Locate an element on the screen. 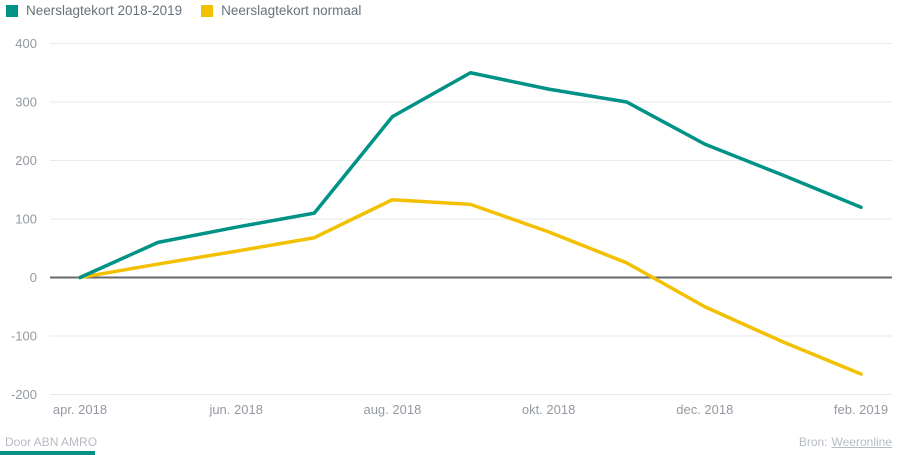 This screenshot has height=455, width=897. x-tick-label: jun. 2018 is located at coordinates (235, 409).